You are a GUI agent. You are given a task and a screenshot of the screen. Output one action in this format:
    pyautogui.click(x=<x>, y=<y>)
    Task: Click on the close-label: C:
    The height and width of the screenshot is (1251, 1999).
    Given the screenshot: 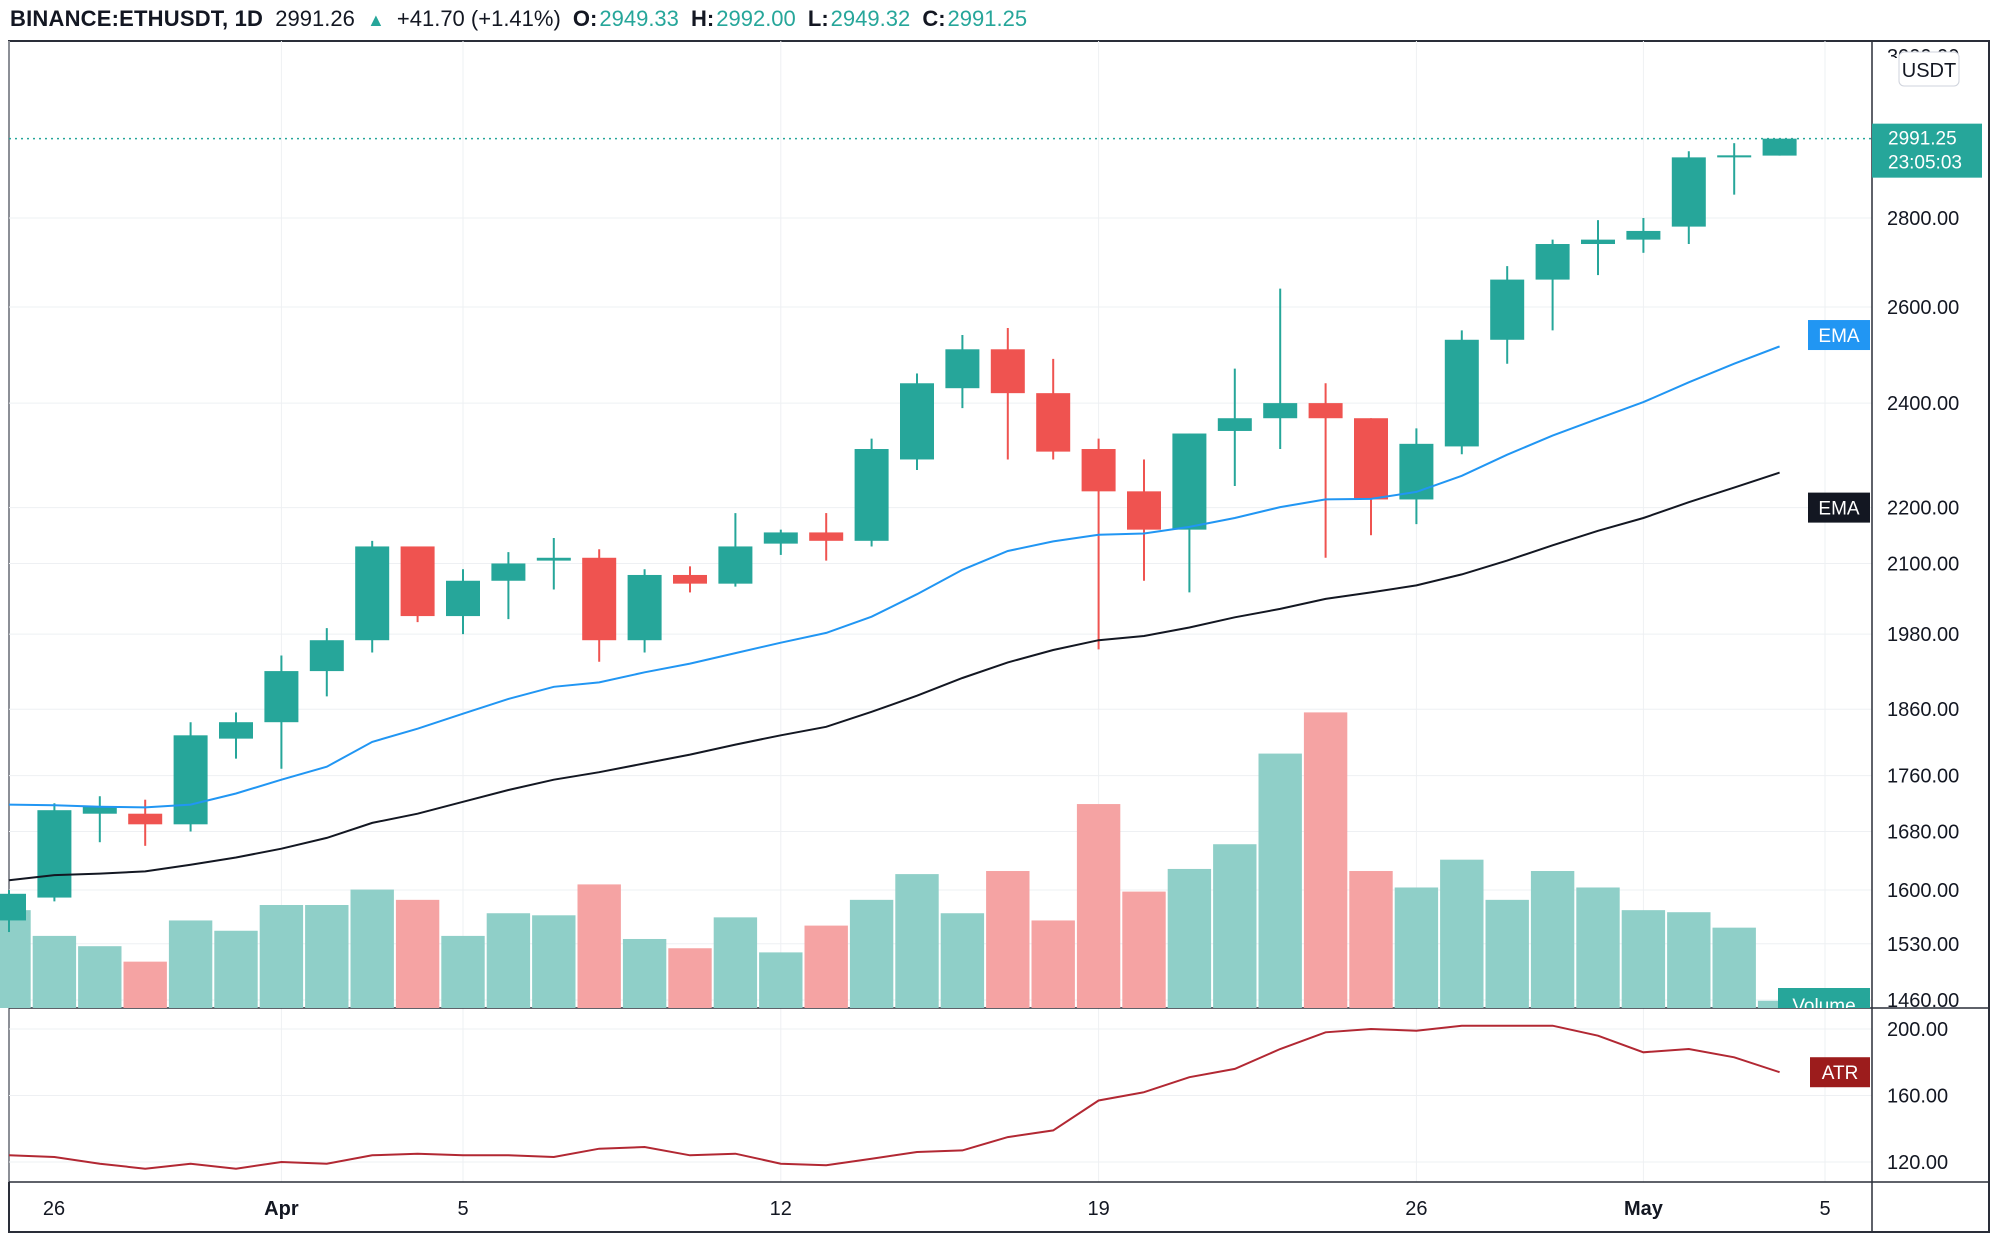 What is the action you would take?
    pyautogui.click(x=934, y=18)
    